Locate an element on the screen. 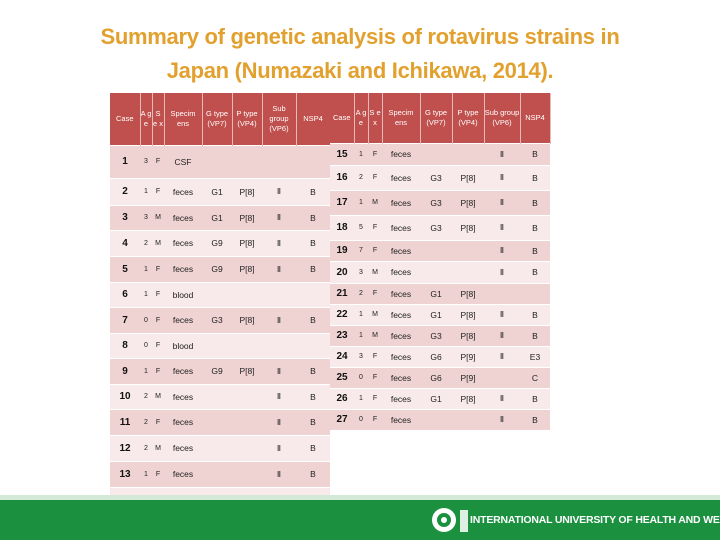 The image size is (720, 540). table-cell: 0 is located at coordinates (361, 419).